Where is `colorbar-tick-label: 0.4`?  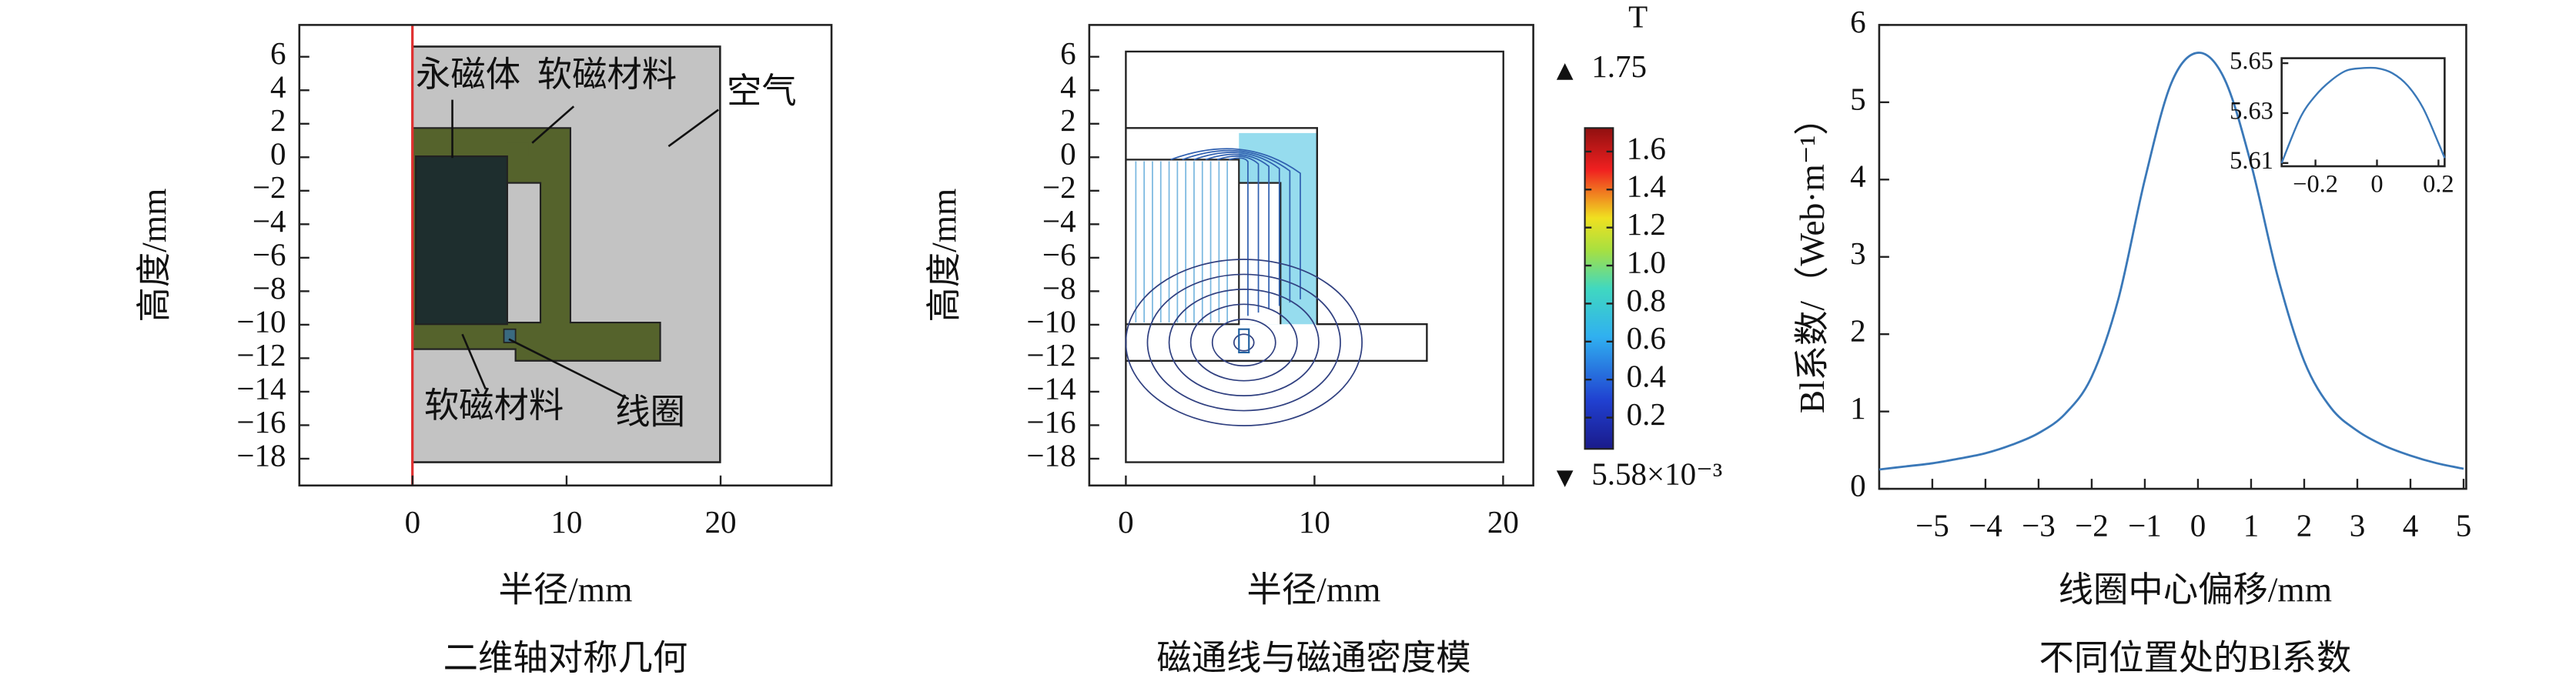
colorbar-tick-label: 0.4 is located at coordinates (1646, 376).